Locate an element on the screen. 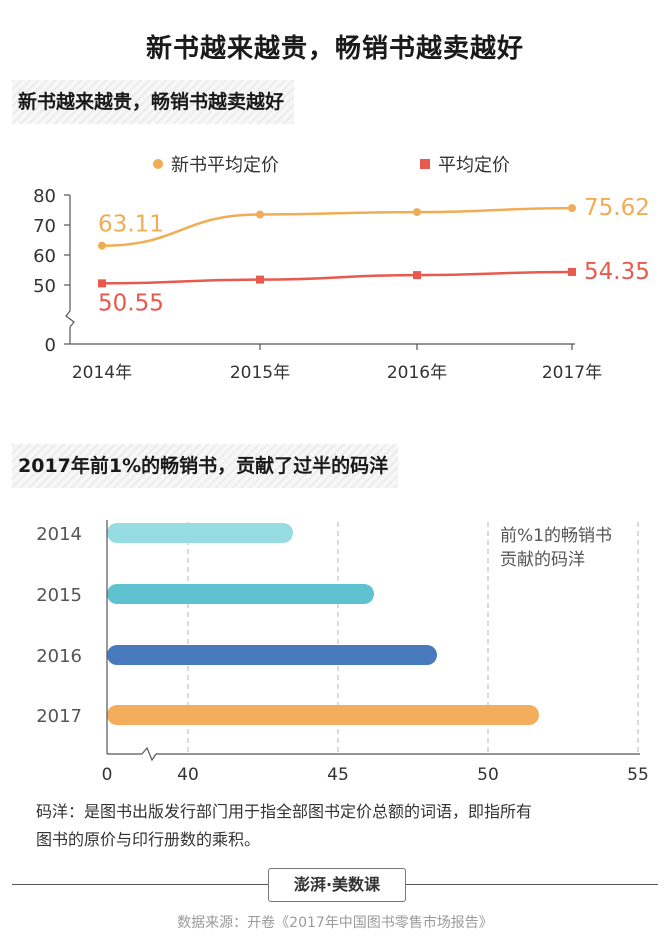 The image size is (670, 947). line-new-book-price is located at coordinates (337, 226).